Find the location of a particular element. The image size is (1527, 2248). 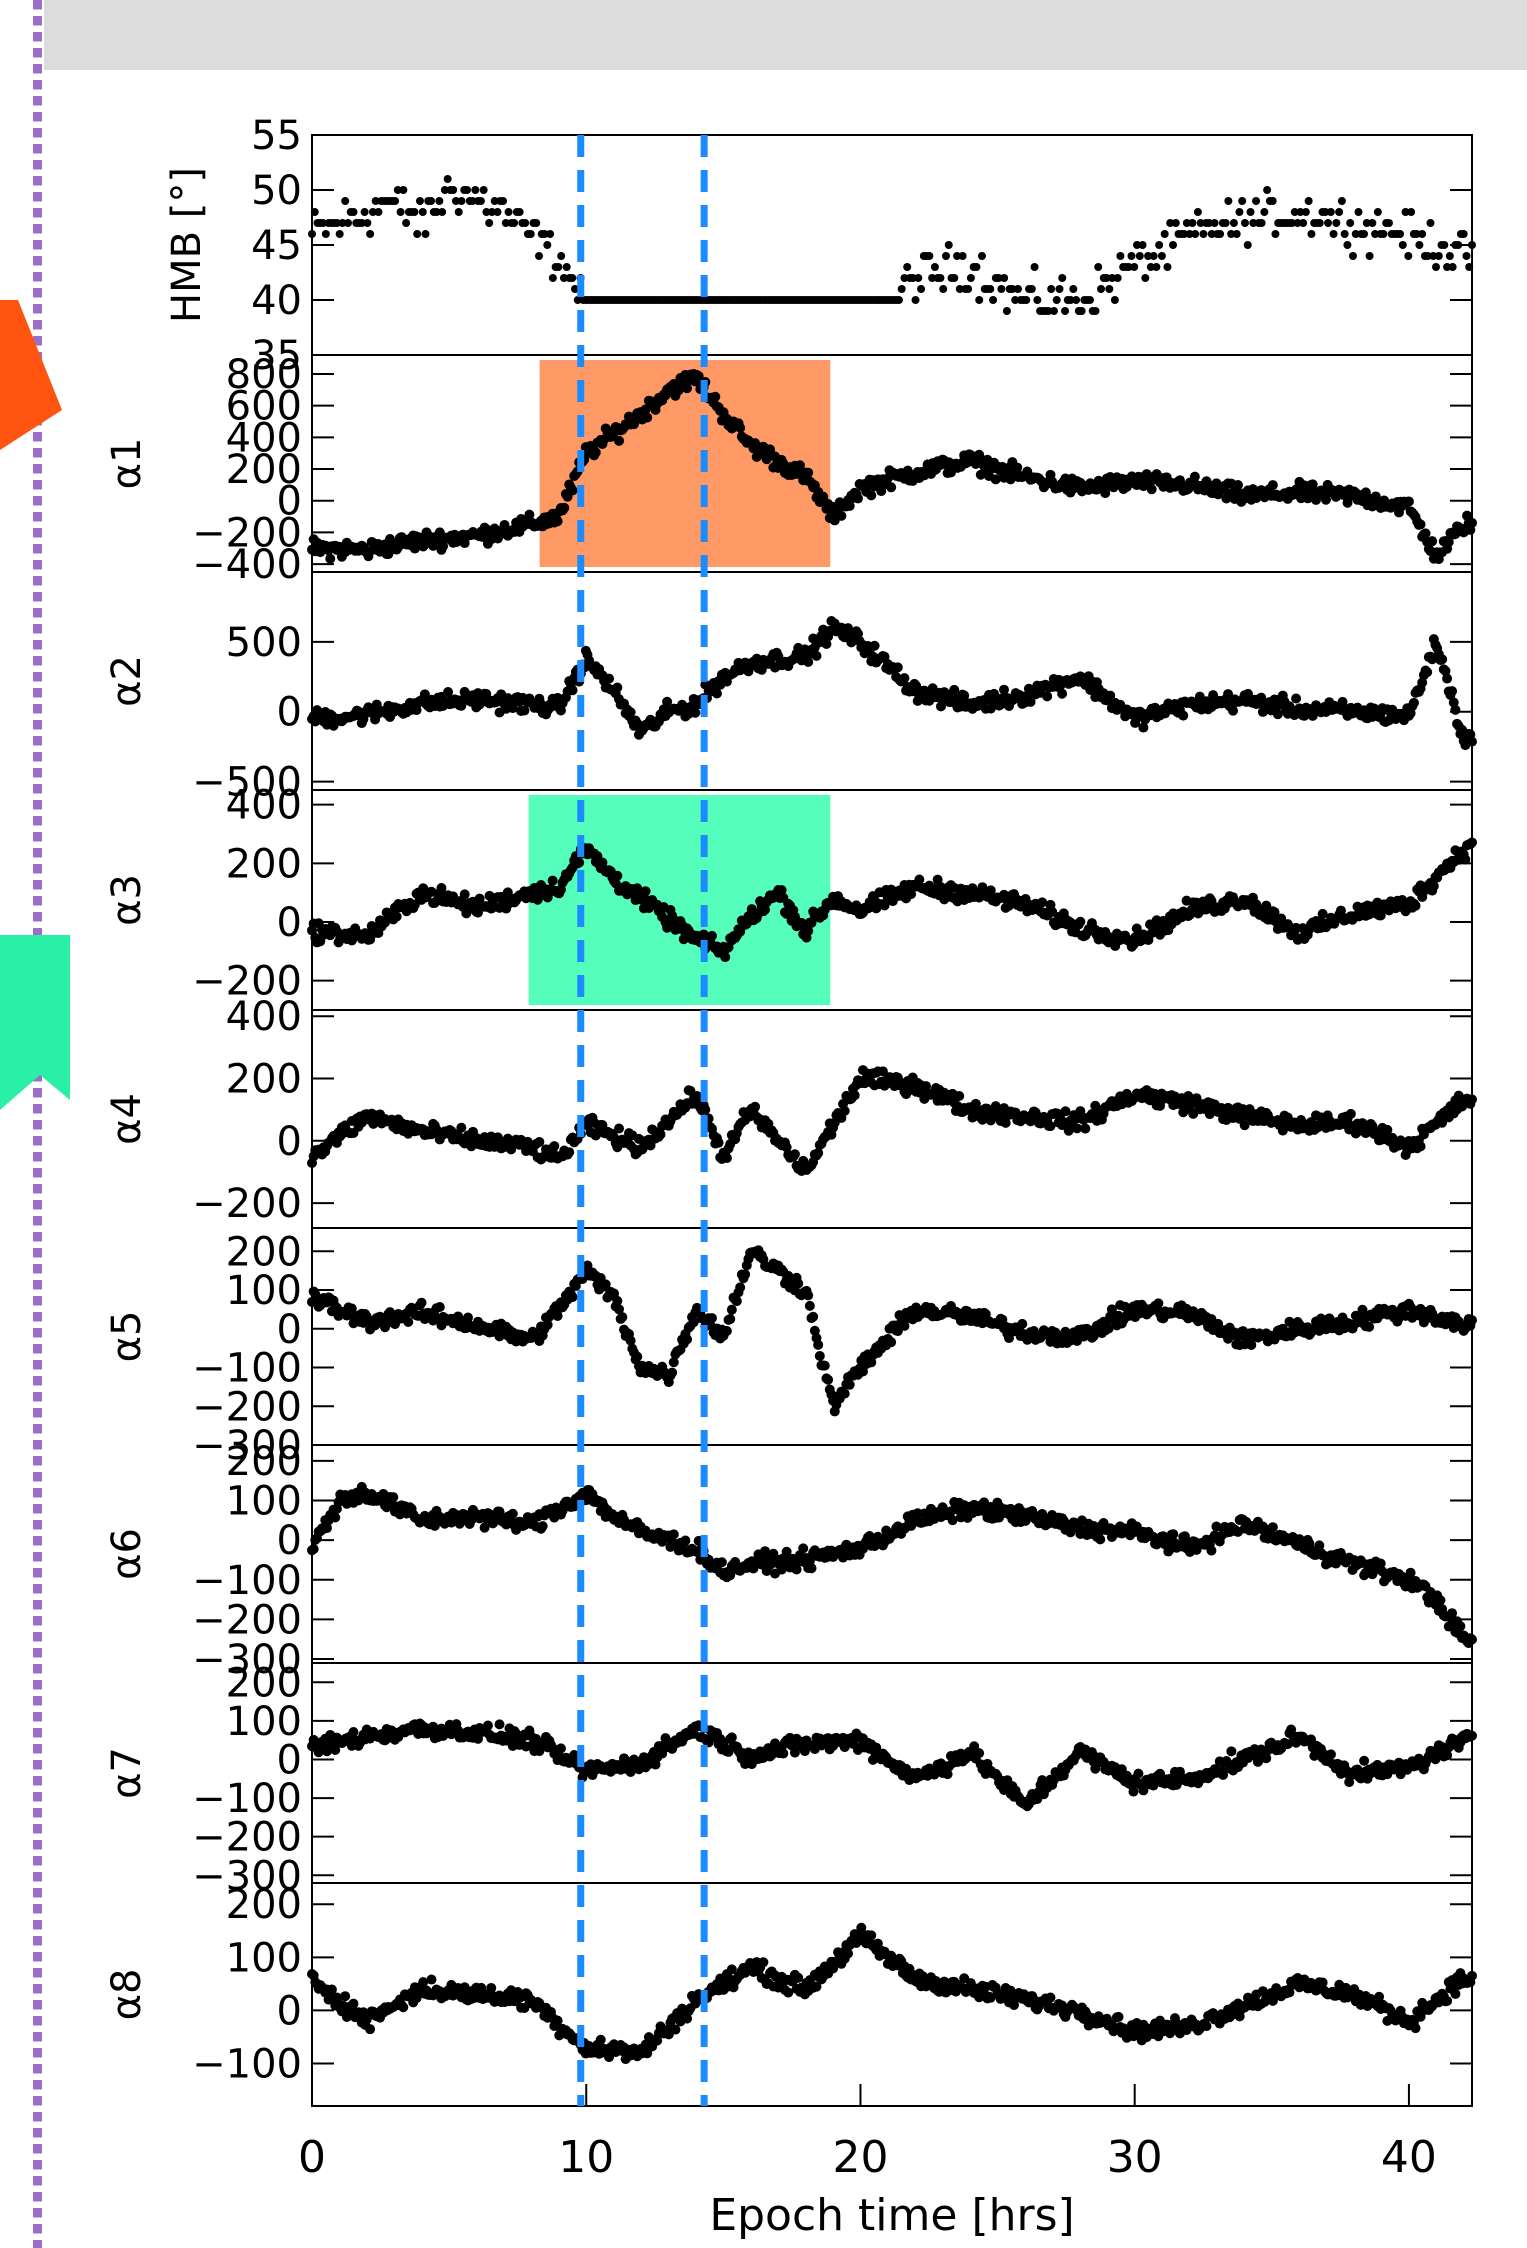

y-tick-label: 0 is located at coordinates (289, 713).